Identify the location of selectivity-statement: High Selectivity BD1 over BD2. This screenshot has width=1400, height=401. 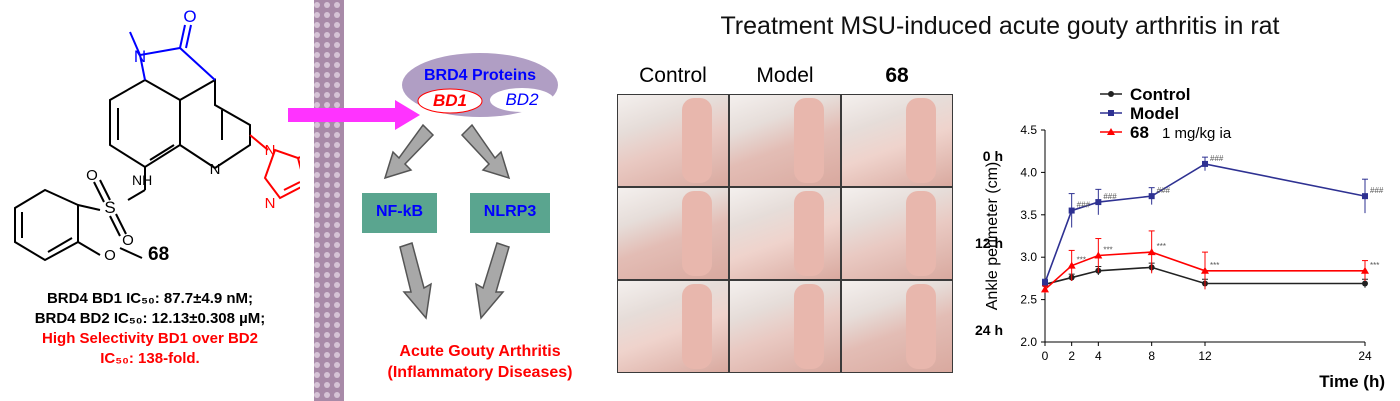
(150, 338).